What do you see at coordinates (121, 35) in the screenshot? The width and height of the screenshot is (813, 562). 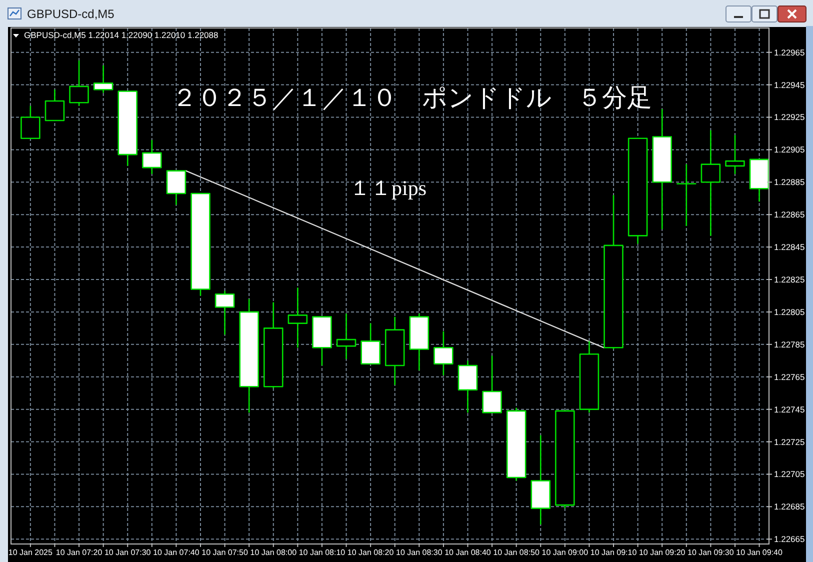 I see `subtitle: GBPUSD-cd,M5 1.22014 1.22090 1.22010 1.22088` at bounding box center [121, 35].